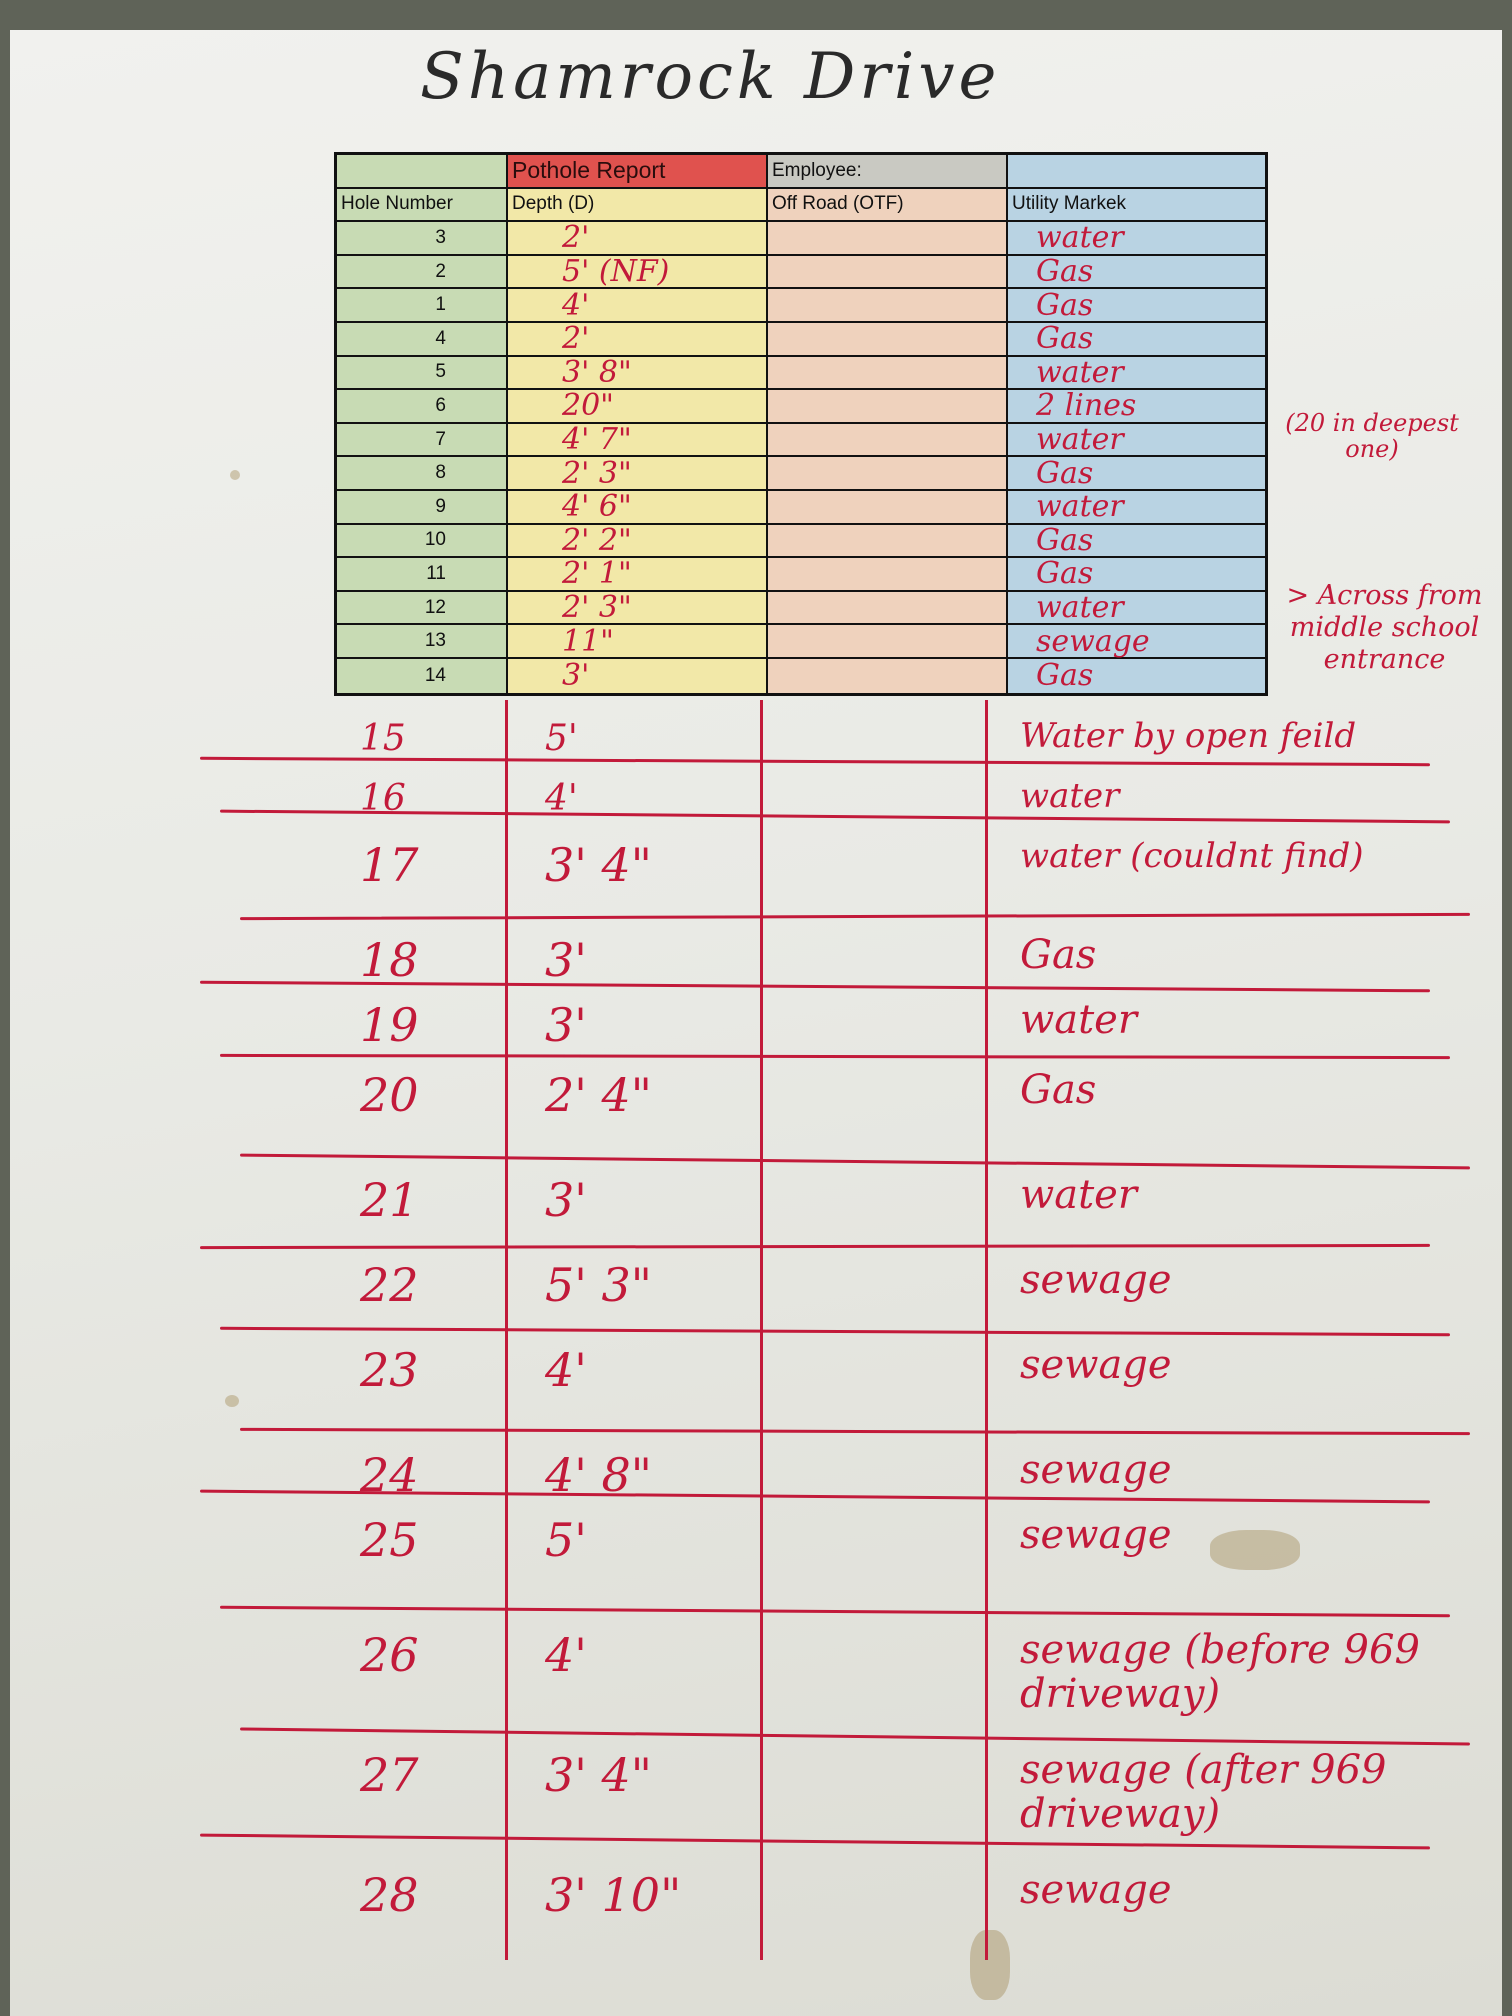 Image resolution: width=1512 pixels, height=2016 pixels. What do you see at coordinates (383, 738) in the screenshot?
I see `hole-number: 15` at bounding box center [383, 738].